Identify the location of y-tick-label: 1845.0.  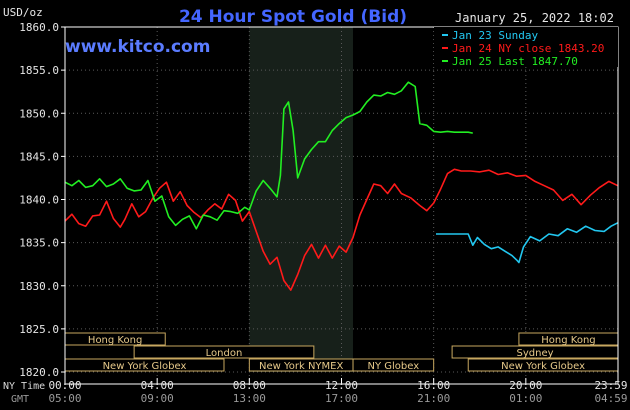
(39, 156).